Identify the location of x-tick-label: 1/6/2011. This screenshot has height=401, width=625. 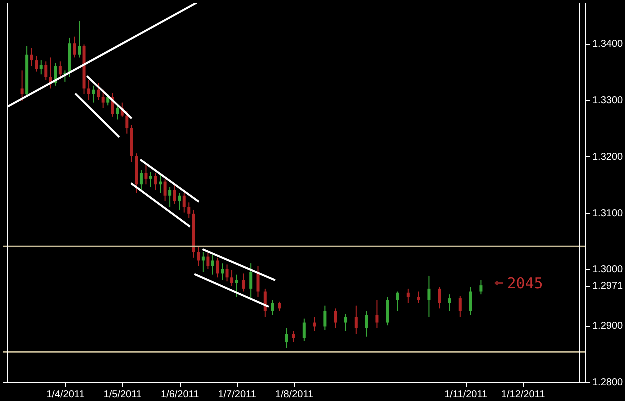
(180, 395).